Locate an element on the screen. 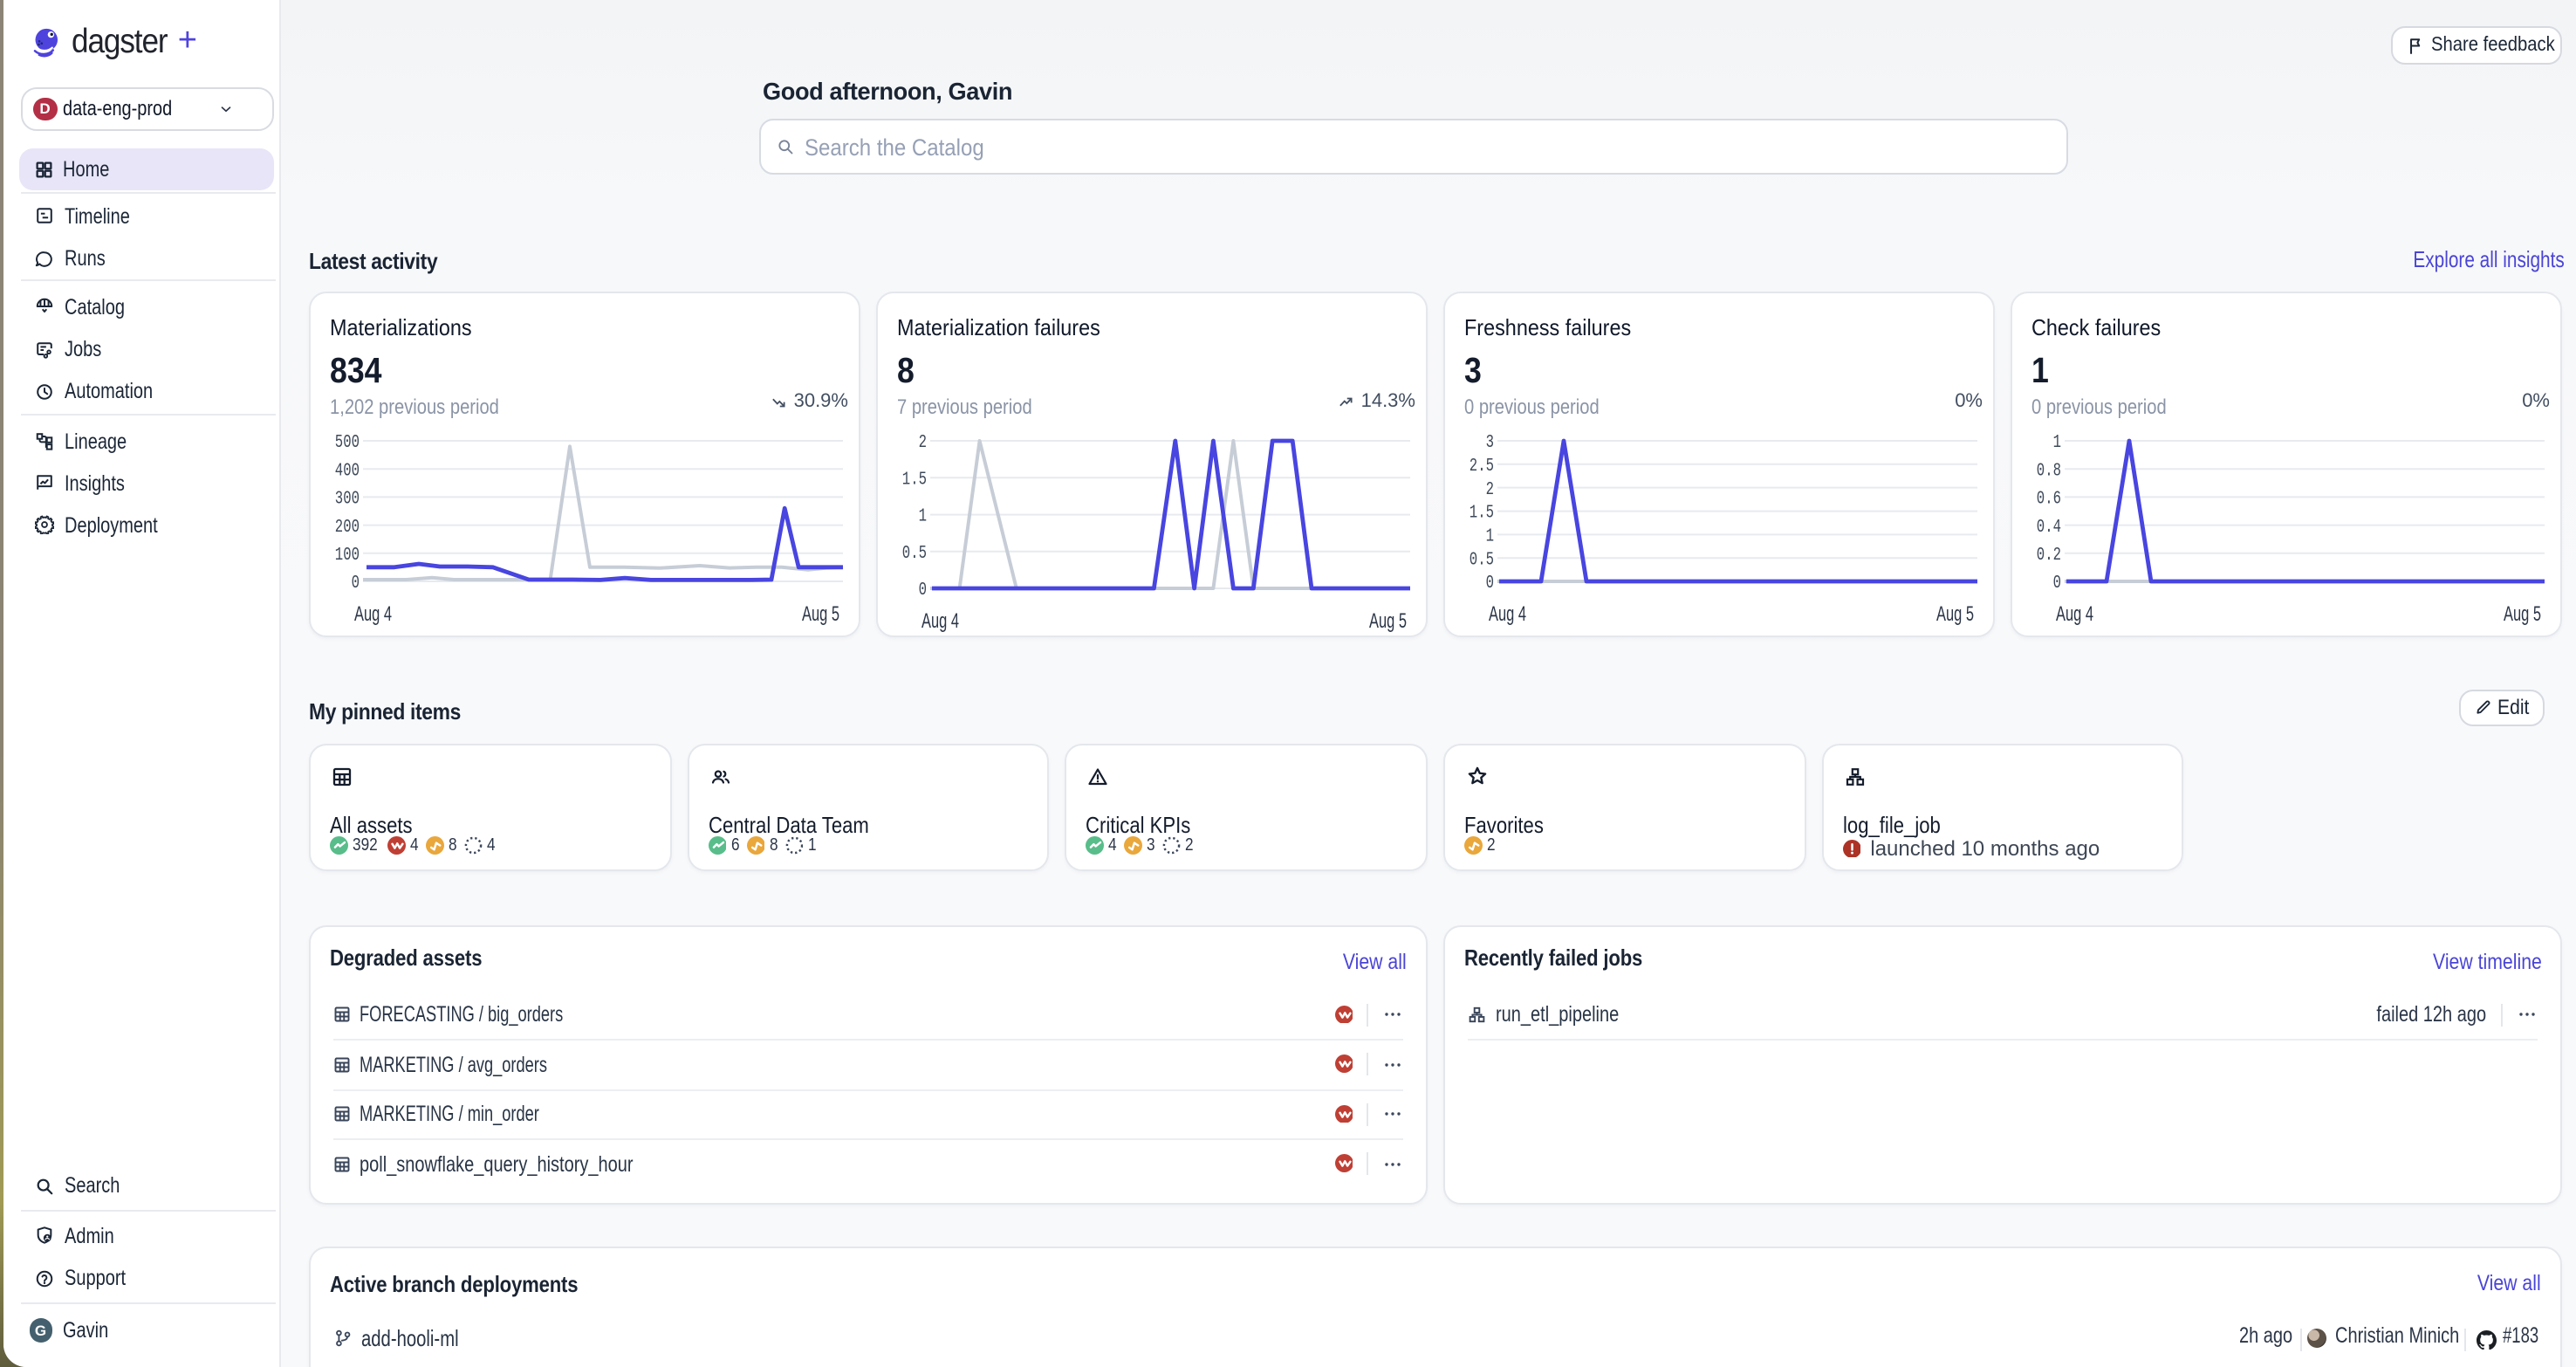  svg-text: 0.2 is located at coordinates (2049, 556).